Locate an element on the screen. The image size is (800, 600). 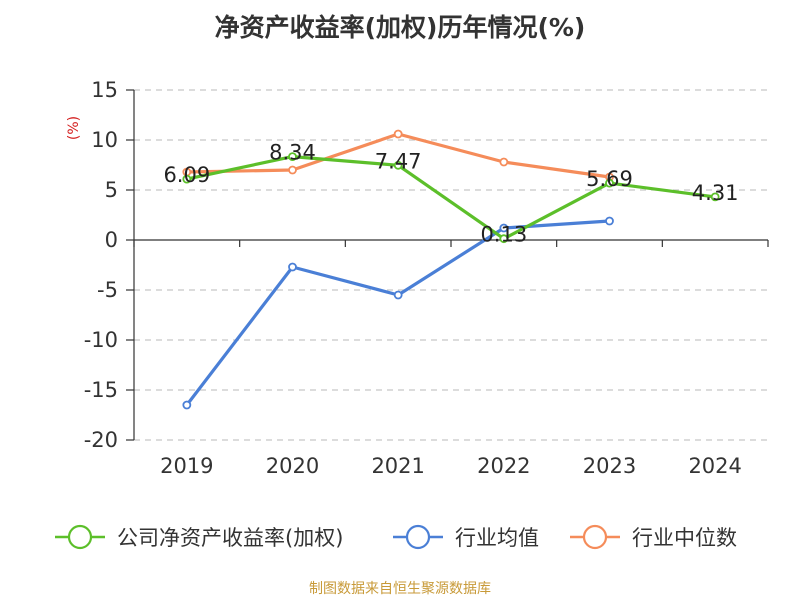
x-tick-label: 2022 is located at coordinates (503, 466).